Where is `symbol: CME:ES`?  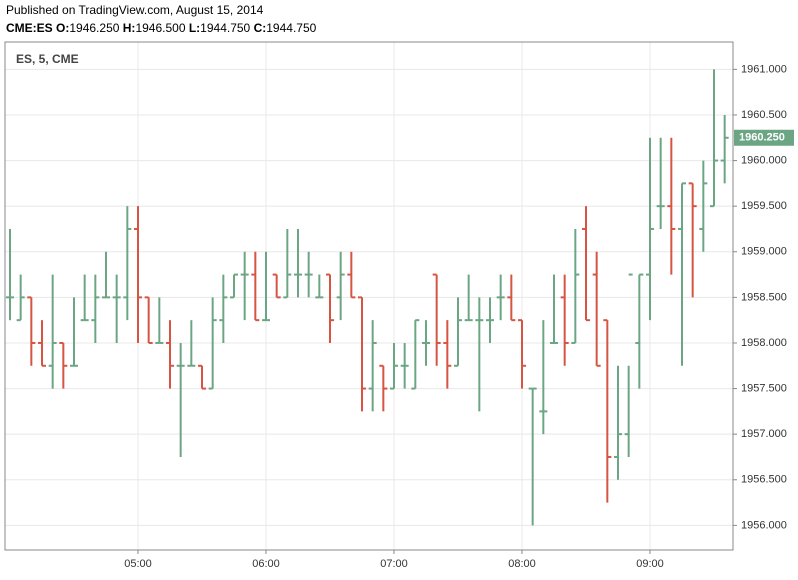 symbol: CME:ES is located at coordinates (29, 28).